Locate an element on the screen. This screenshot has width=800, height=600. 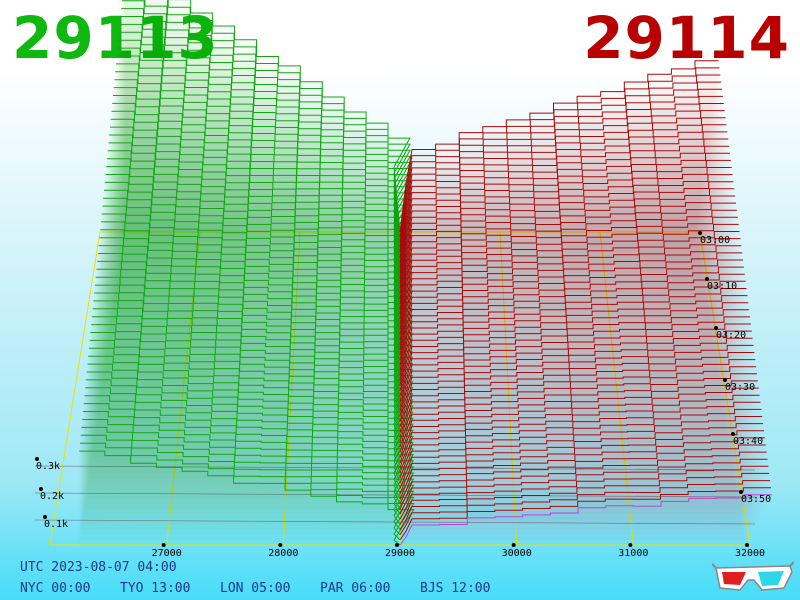
floor-grid-line is located at coordinates (291, 388).